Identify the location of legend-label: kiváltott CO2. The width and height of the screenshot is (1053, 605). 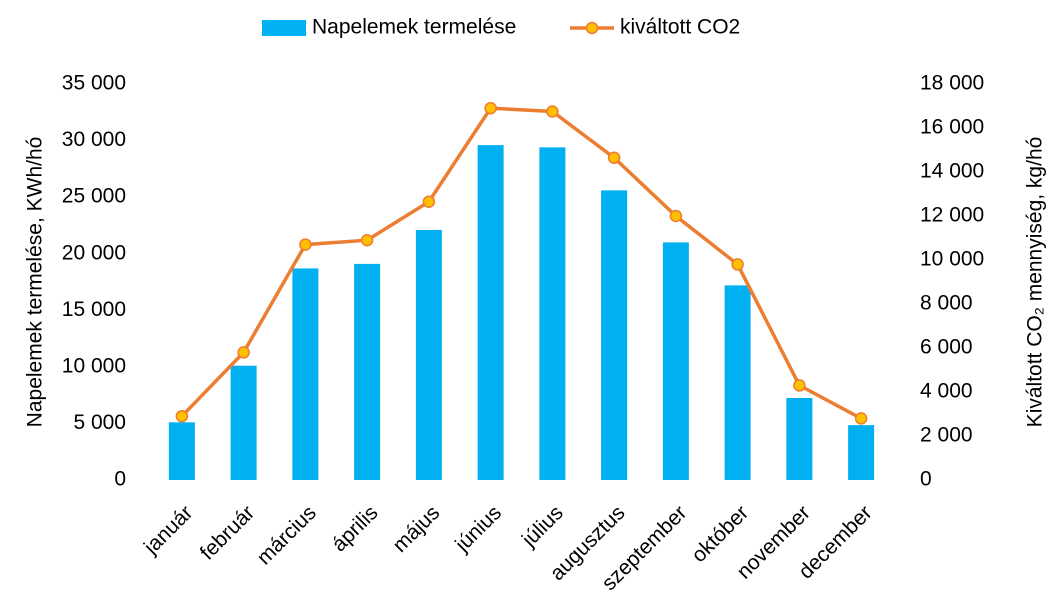
(680, 27).